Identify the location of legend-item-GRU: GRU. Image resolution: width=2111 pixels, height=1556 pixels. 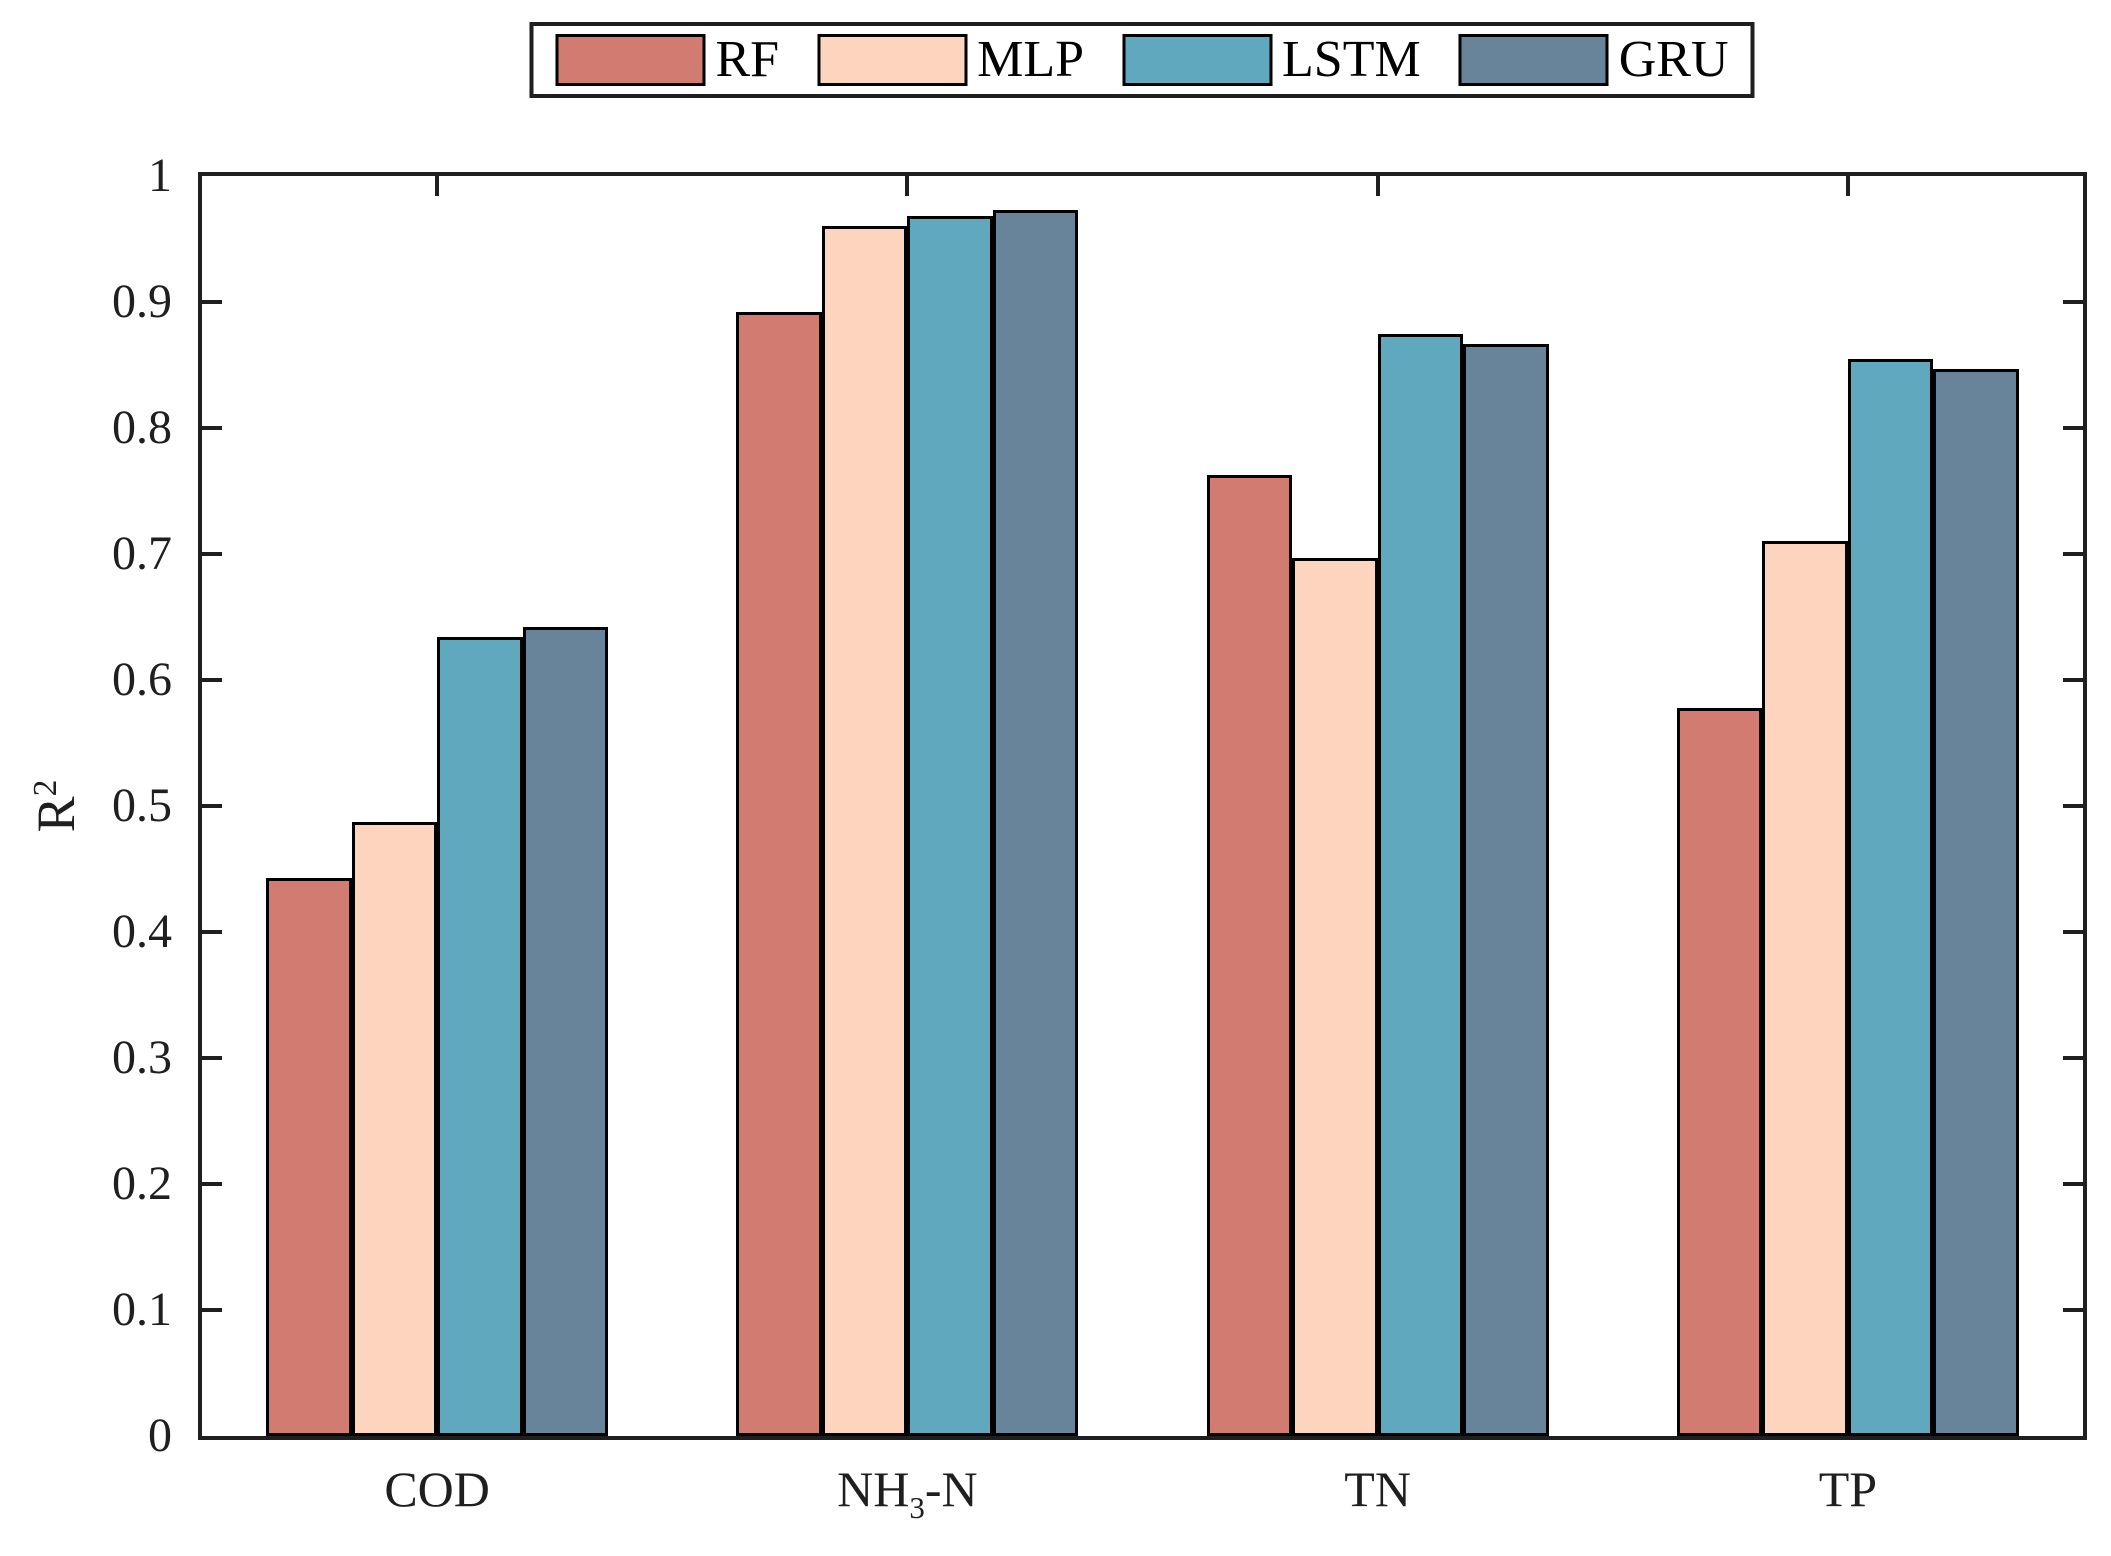
(1593, 59).